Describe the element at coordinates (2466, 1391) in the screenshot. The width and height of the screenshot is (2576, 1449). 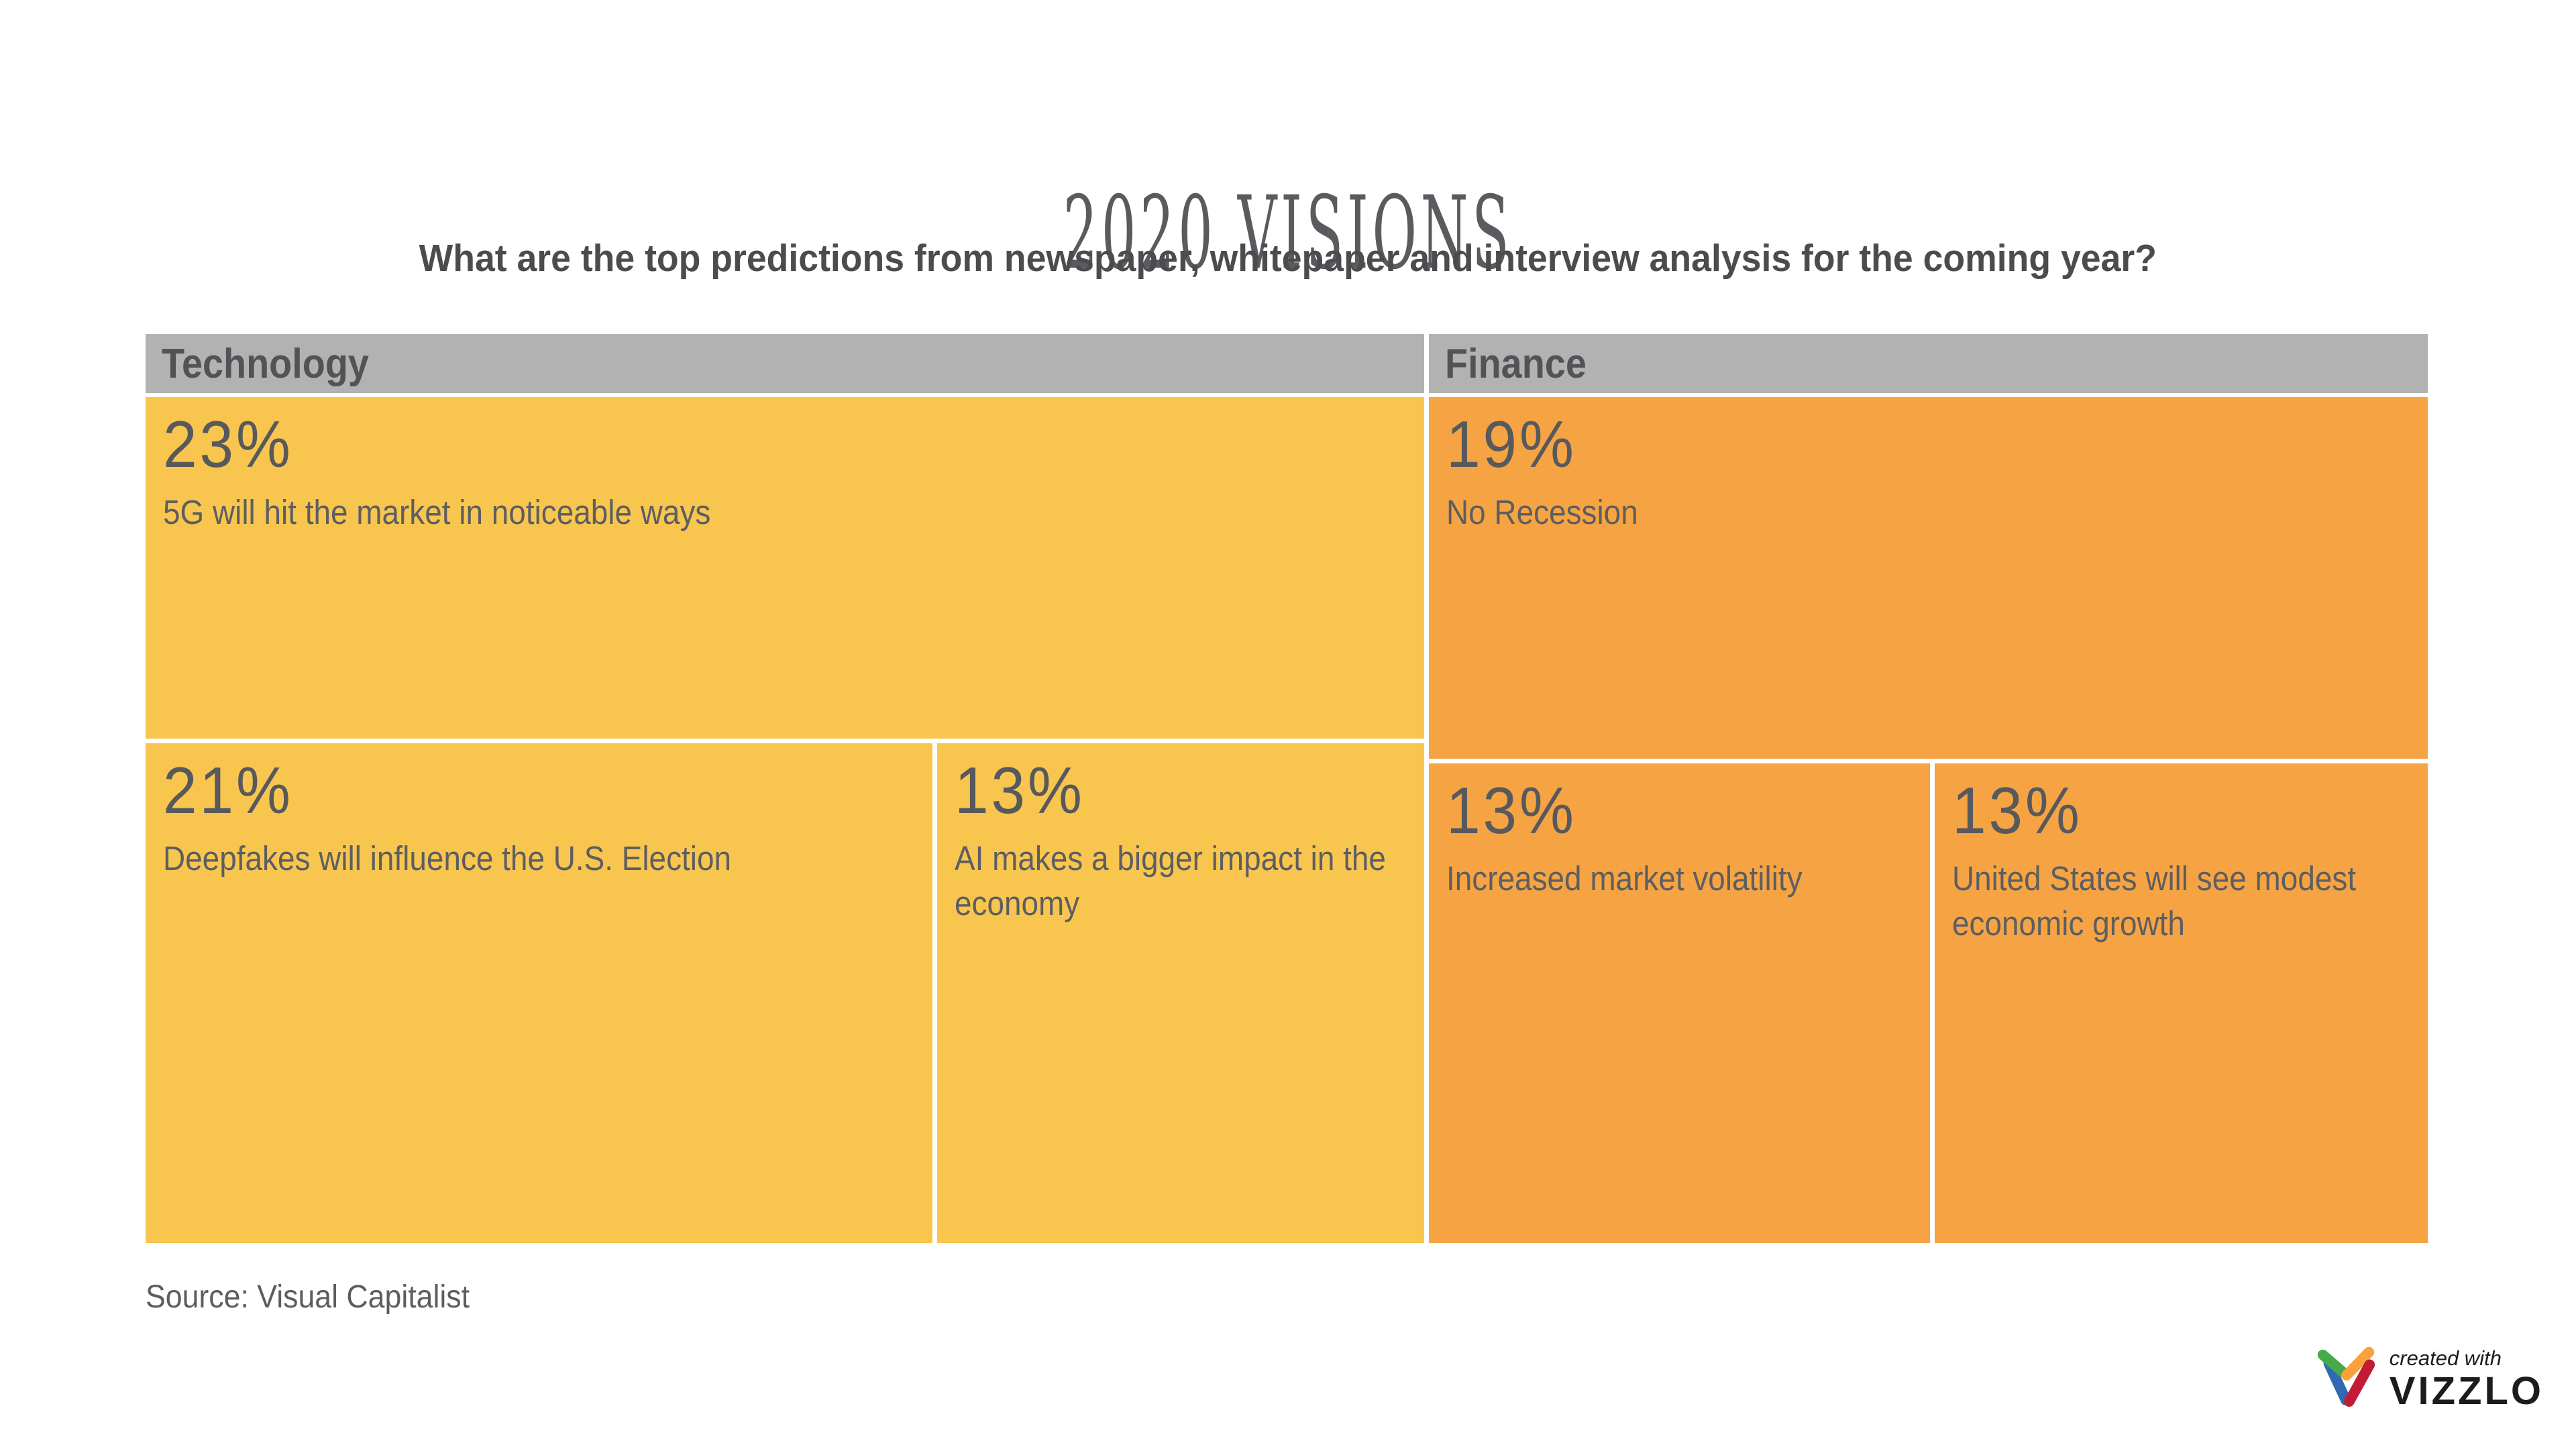
I see `vizzlo-wordmark: VIZZLO` at that location.